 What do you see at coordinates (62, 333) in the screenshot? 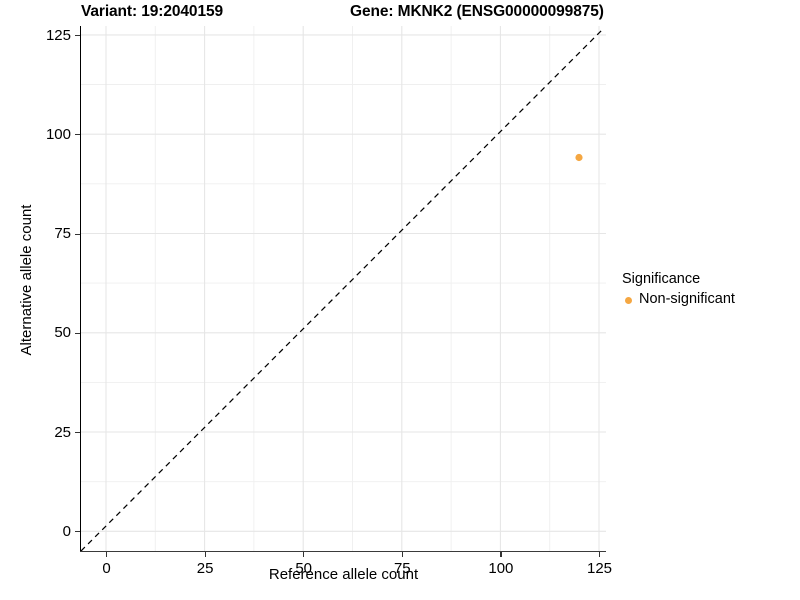
I see `y-tick-label: 50` at bounding box center [62, 333].